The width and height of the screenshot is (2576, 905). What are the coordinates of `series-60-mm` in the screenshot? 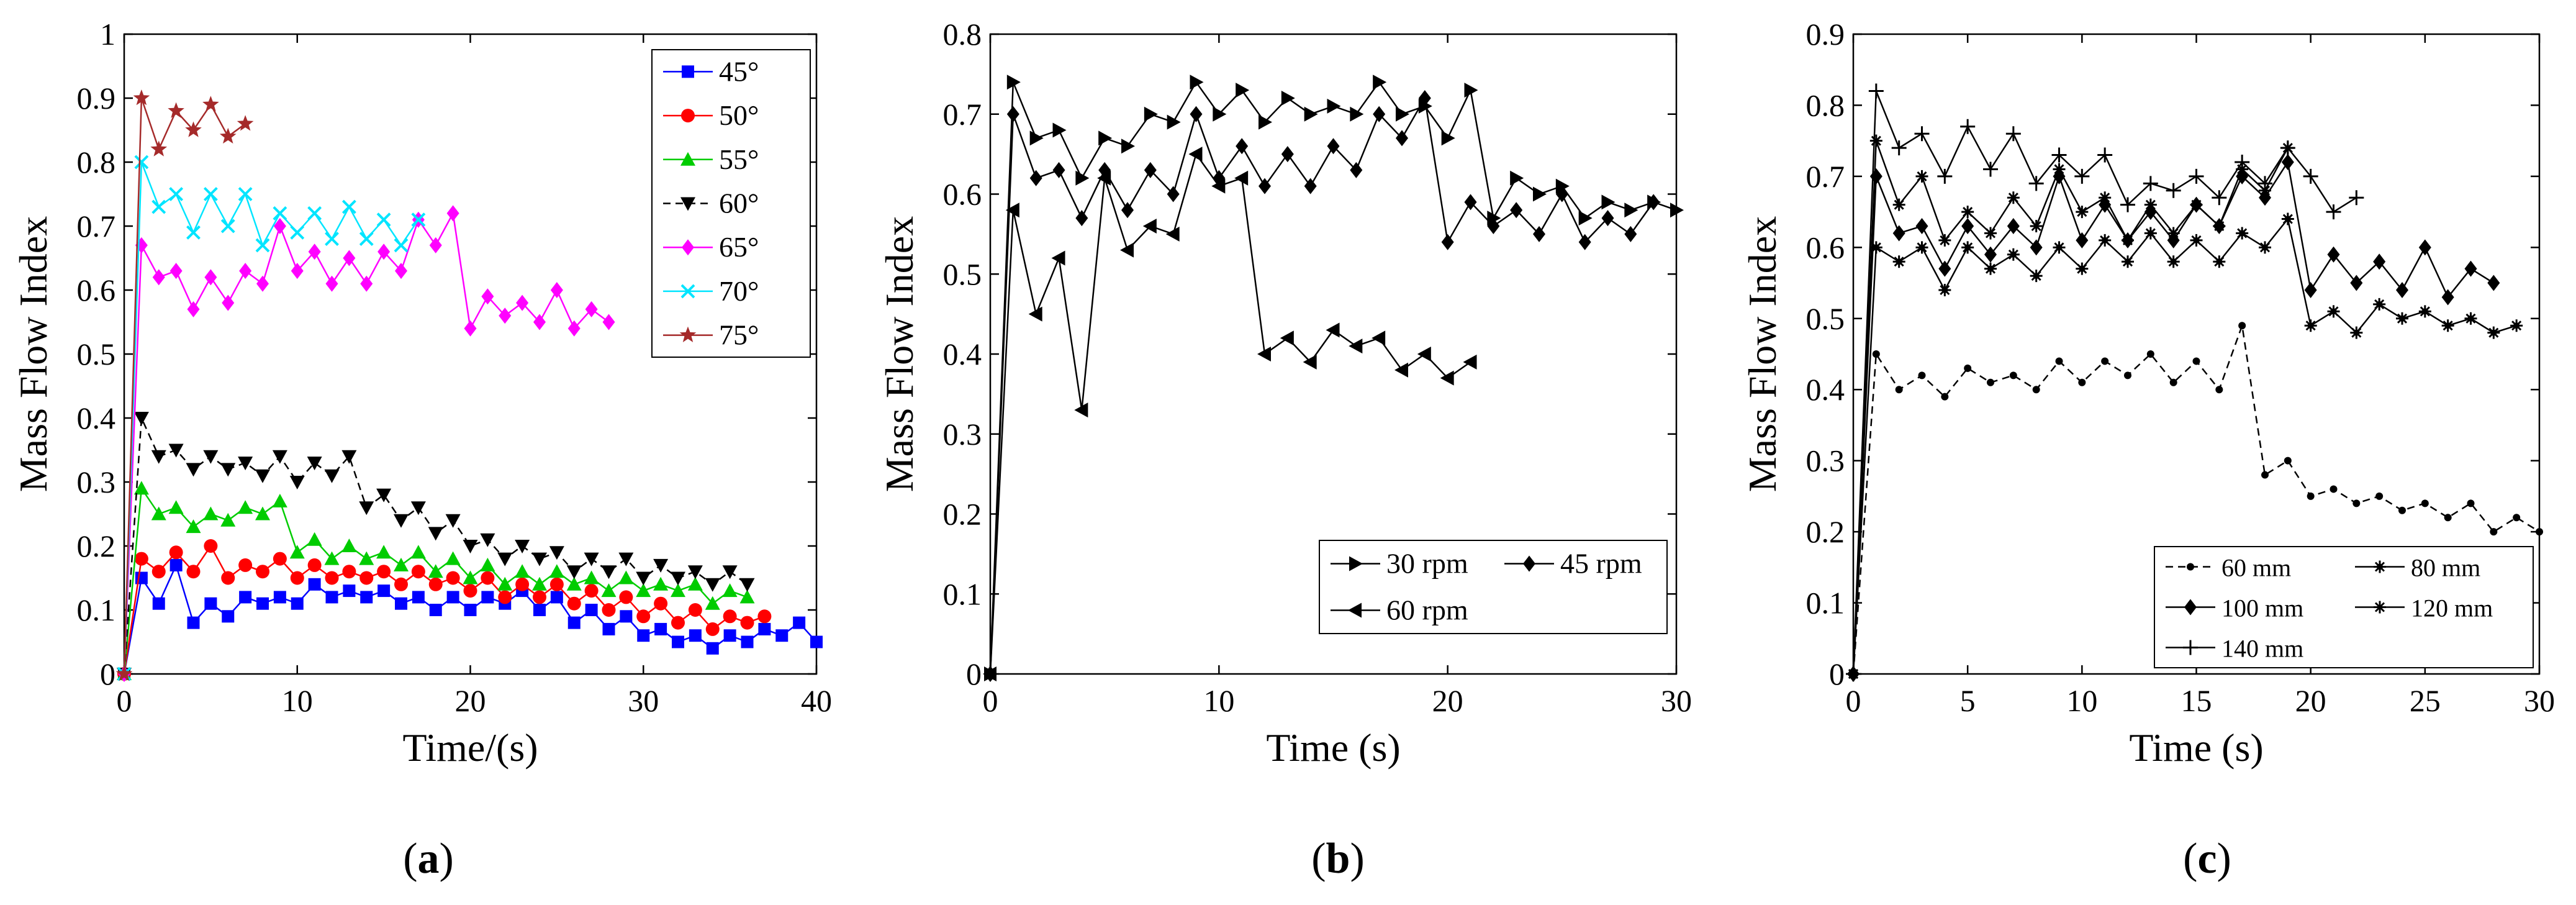 It's located at (2196, 500).